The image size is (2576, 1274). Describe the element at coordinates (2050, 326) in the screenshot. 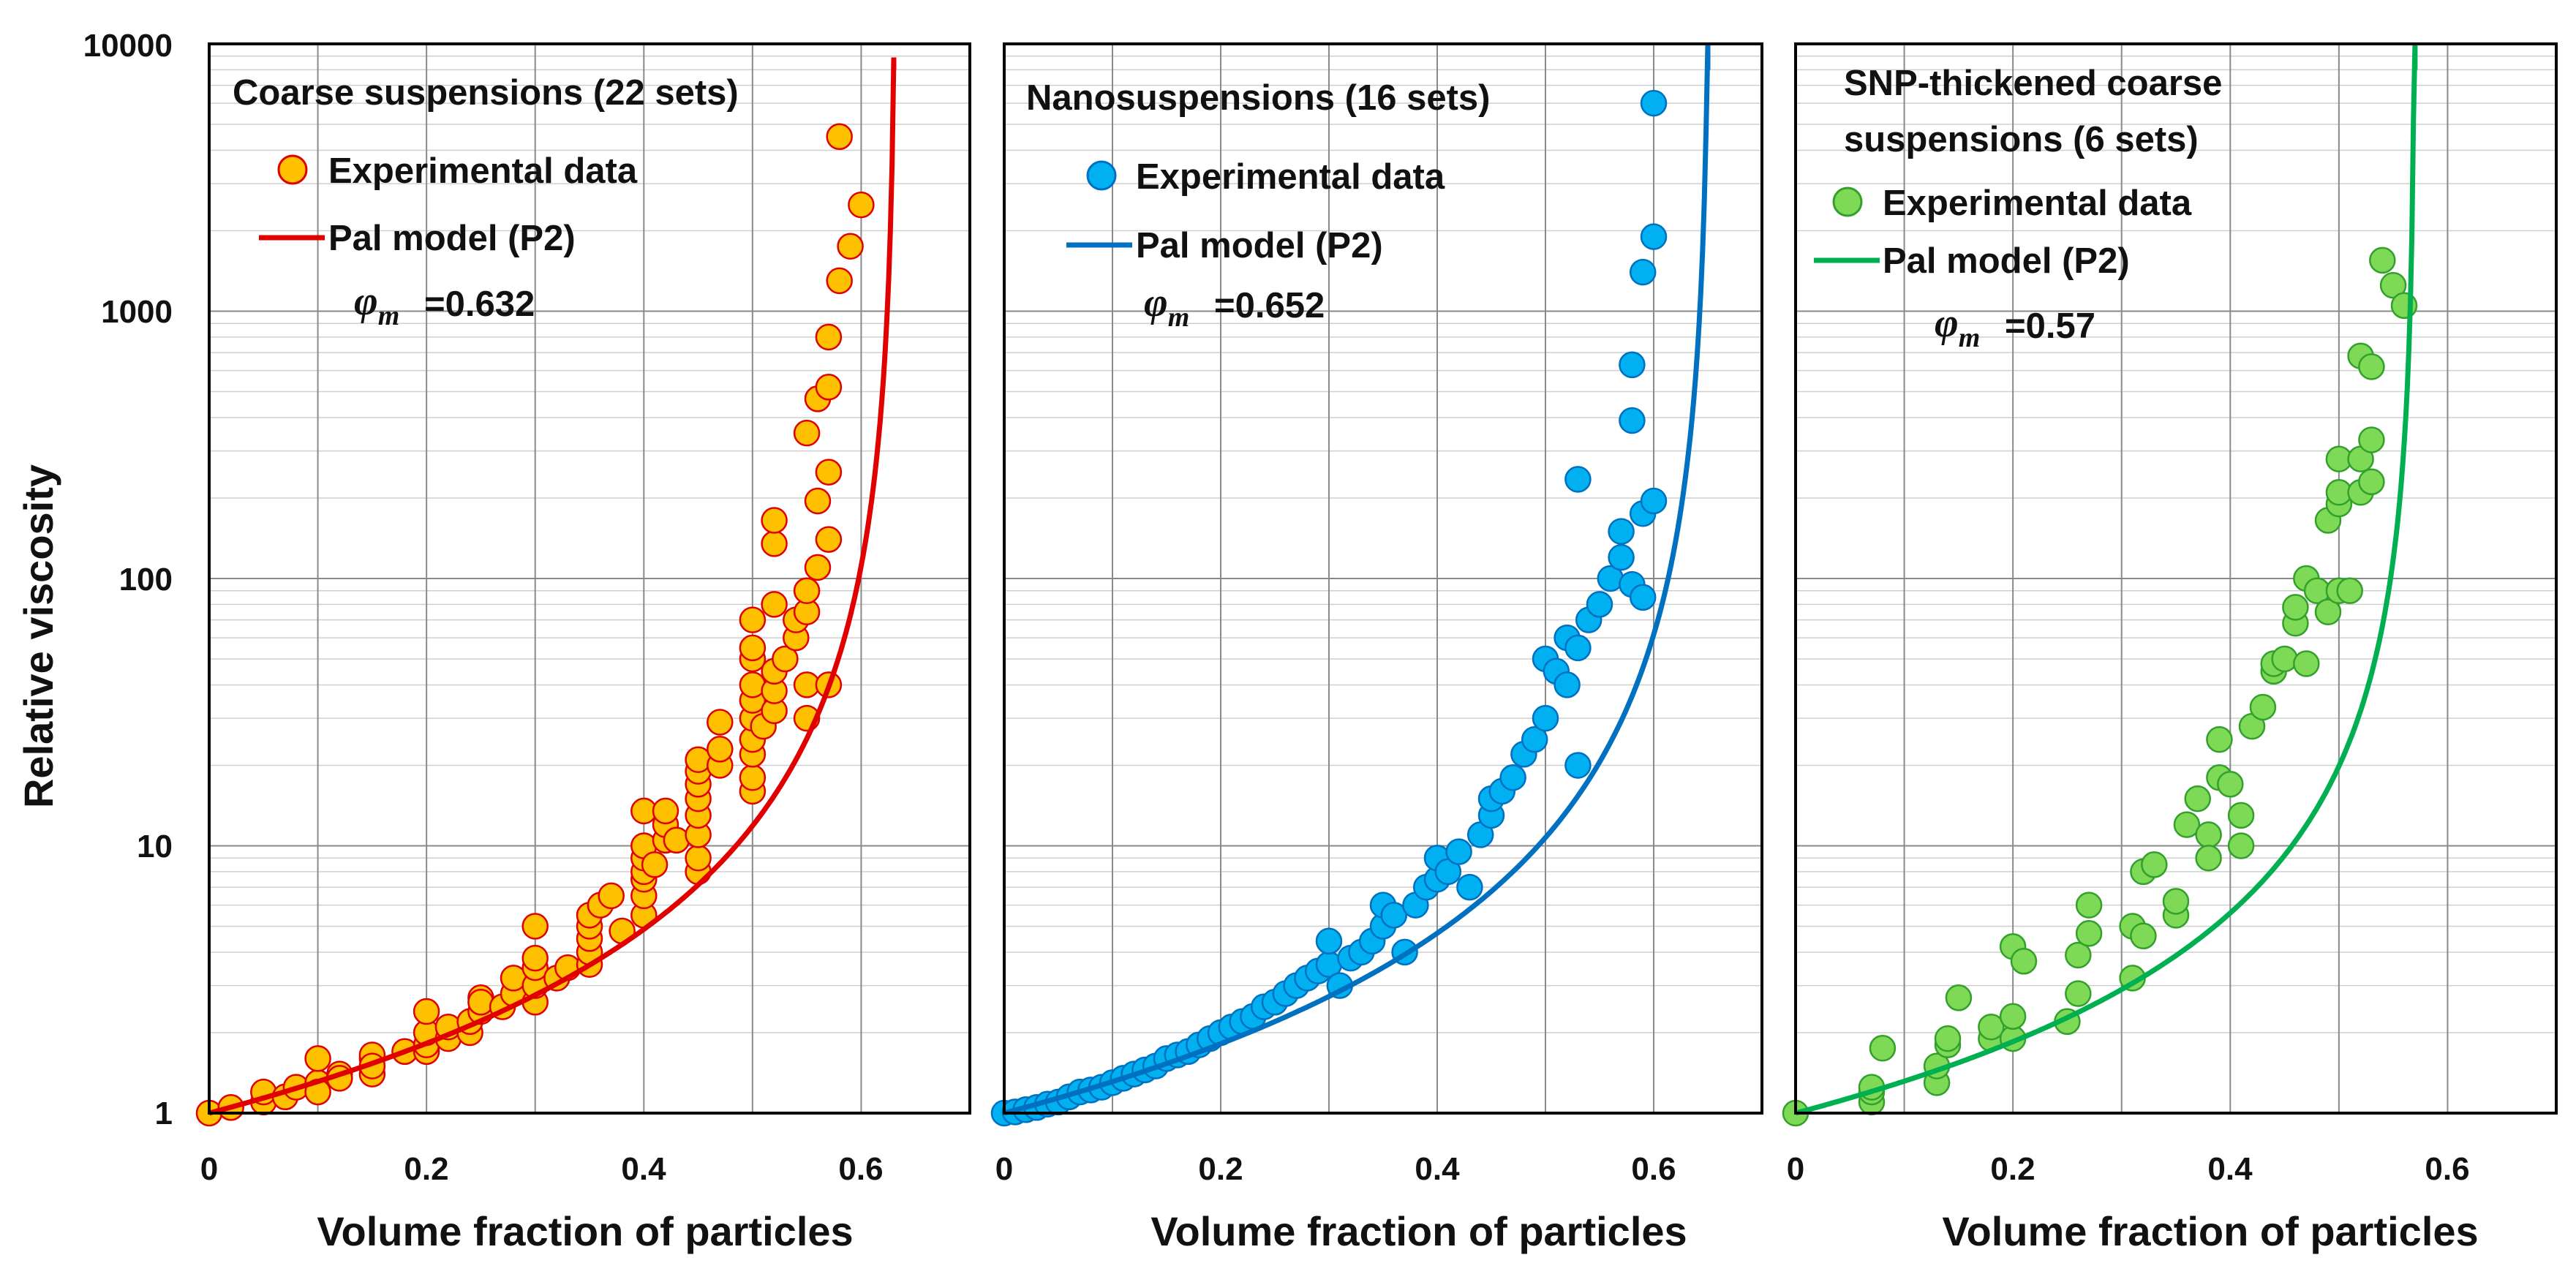

I see `phi-m-label: =0.57` at that location.